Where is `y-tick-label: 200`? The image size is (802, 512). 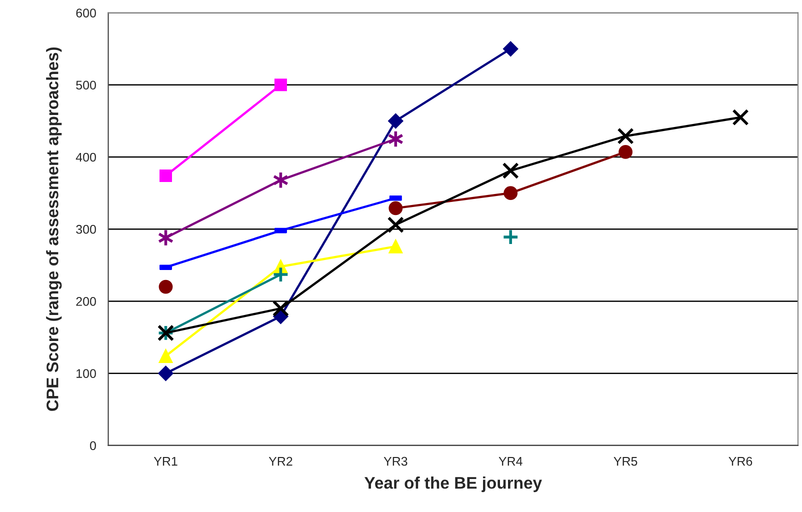
y-tick-label: 200 is located at coordinates (86, 301).